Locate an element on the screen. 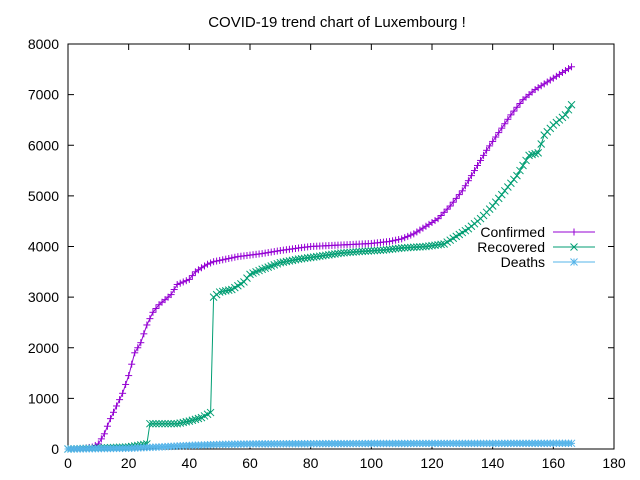 The image size is (640, 480). x-tick-label: 180 is located at coordinates (614, 463).